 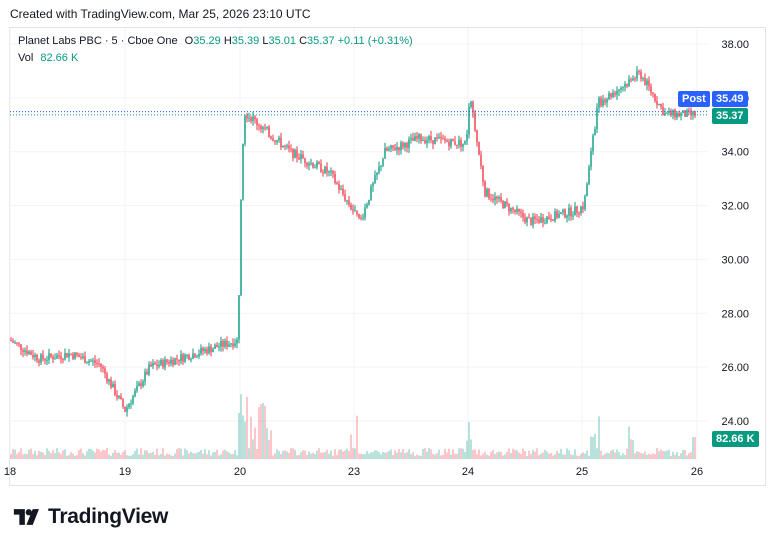 I want to click on symbol-label: Planet Labs PBC · 5 · Cboe One, so click(x=98, y=41).